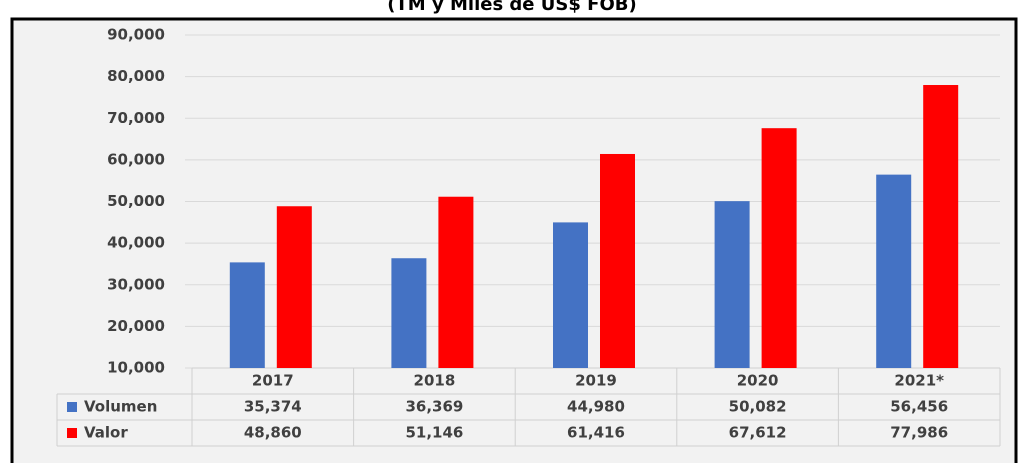 Image resolution: width=1023 pixels, height=463 pixels. I want to click on x-tick-label: 2020, so click(758, 381).